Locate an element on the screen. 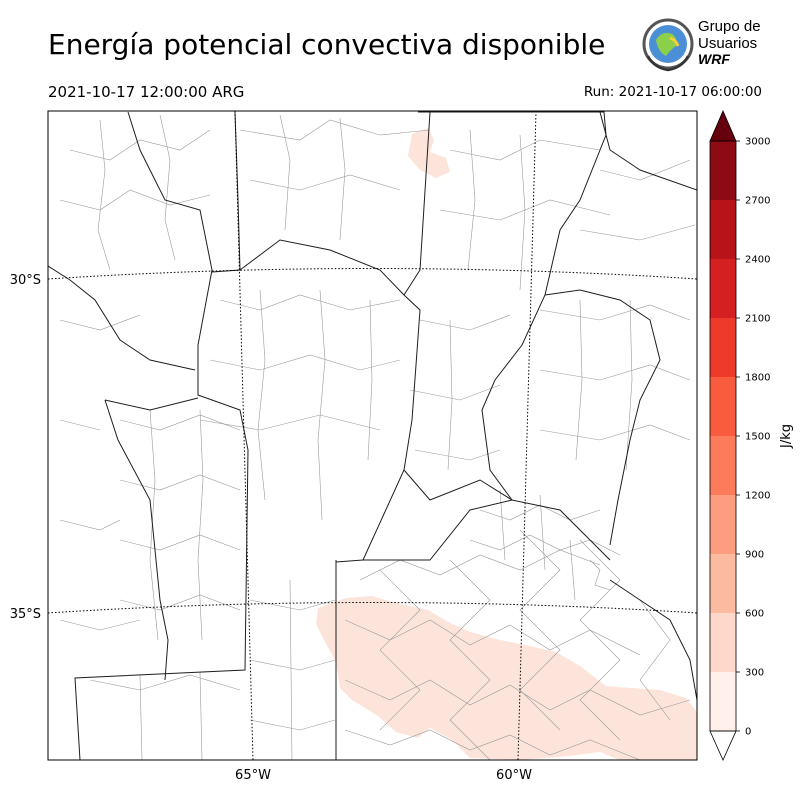  colorbar-tick-label: 1800 is located at coordinates (757, 378).